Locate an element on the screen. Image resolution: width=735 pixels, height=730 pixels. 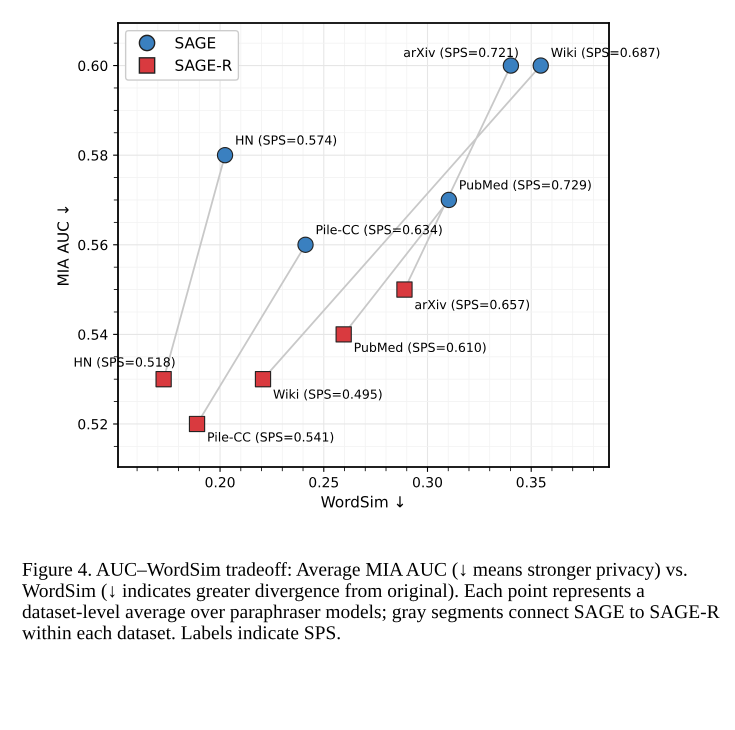
annotation: PubMed (SPS=0.610) is located at coordinates (420, 348).